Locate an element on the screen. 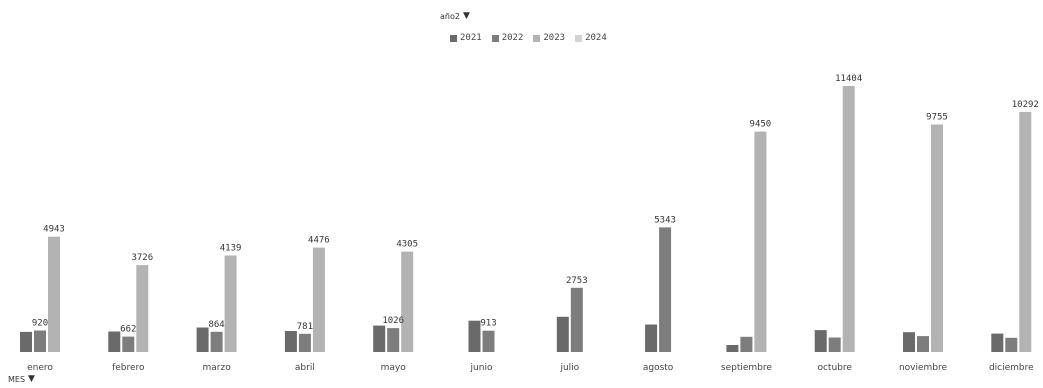  legend-item-2022: 2022 is located at coordinates (507, 38).